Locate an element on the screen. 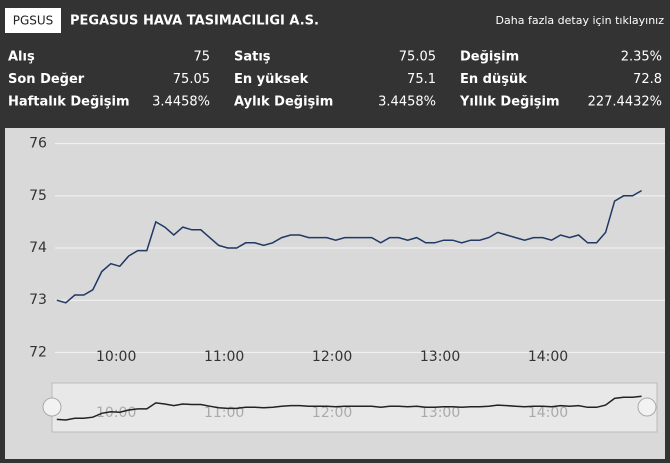  stat-label: Son Değer is located at coordinates (46, 79).